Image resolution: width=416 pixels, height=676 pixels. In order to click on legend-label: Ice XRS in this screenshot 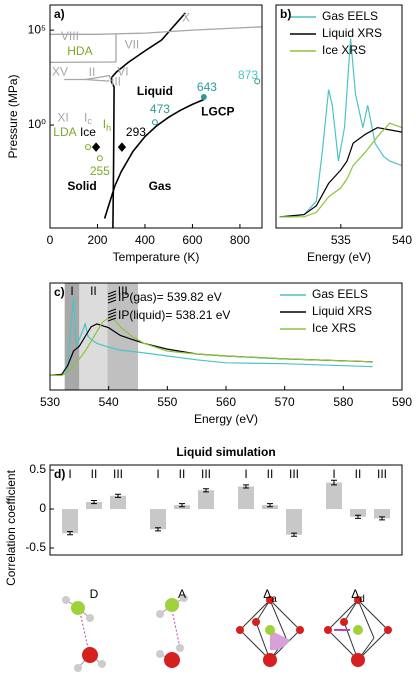, I will do `click(334, 328)`.